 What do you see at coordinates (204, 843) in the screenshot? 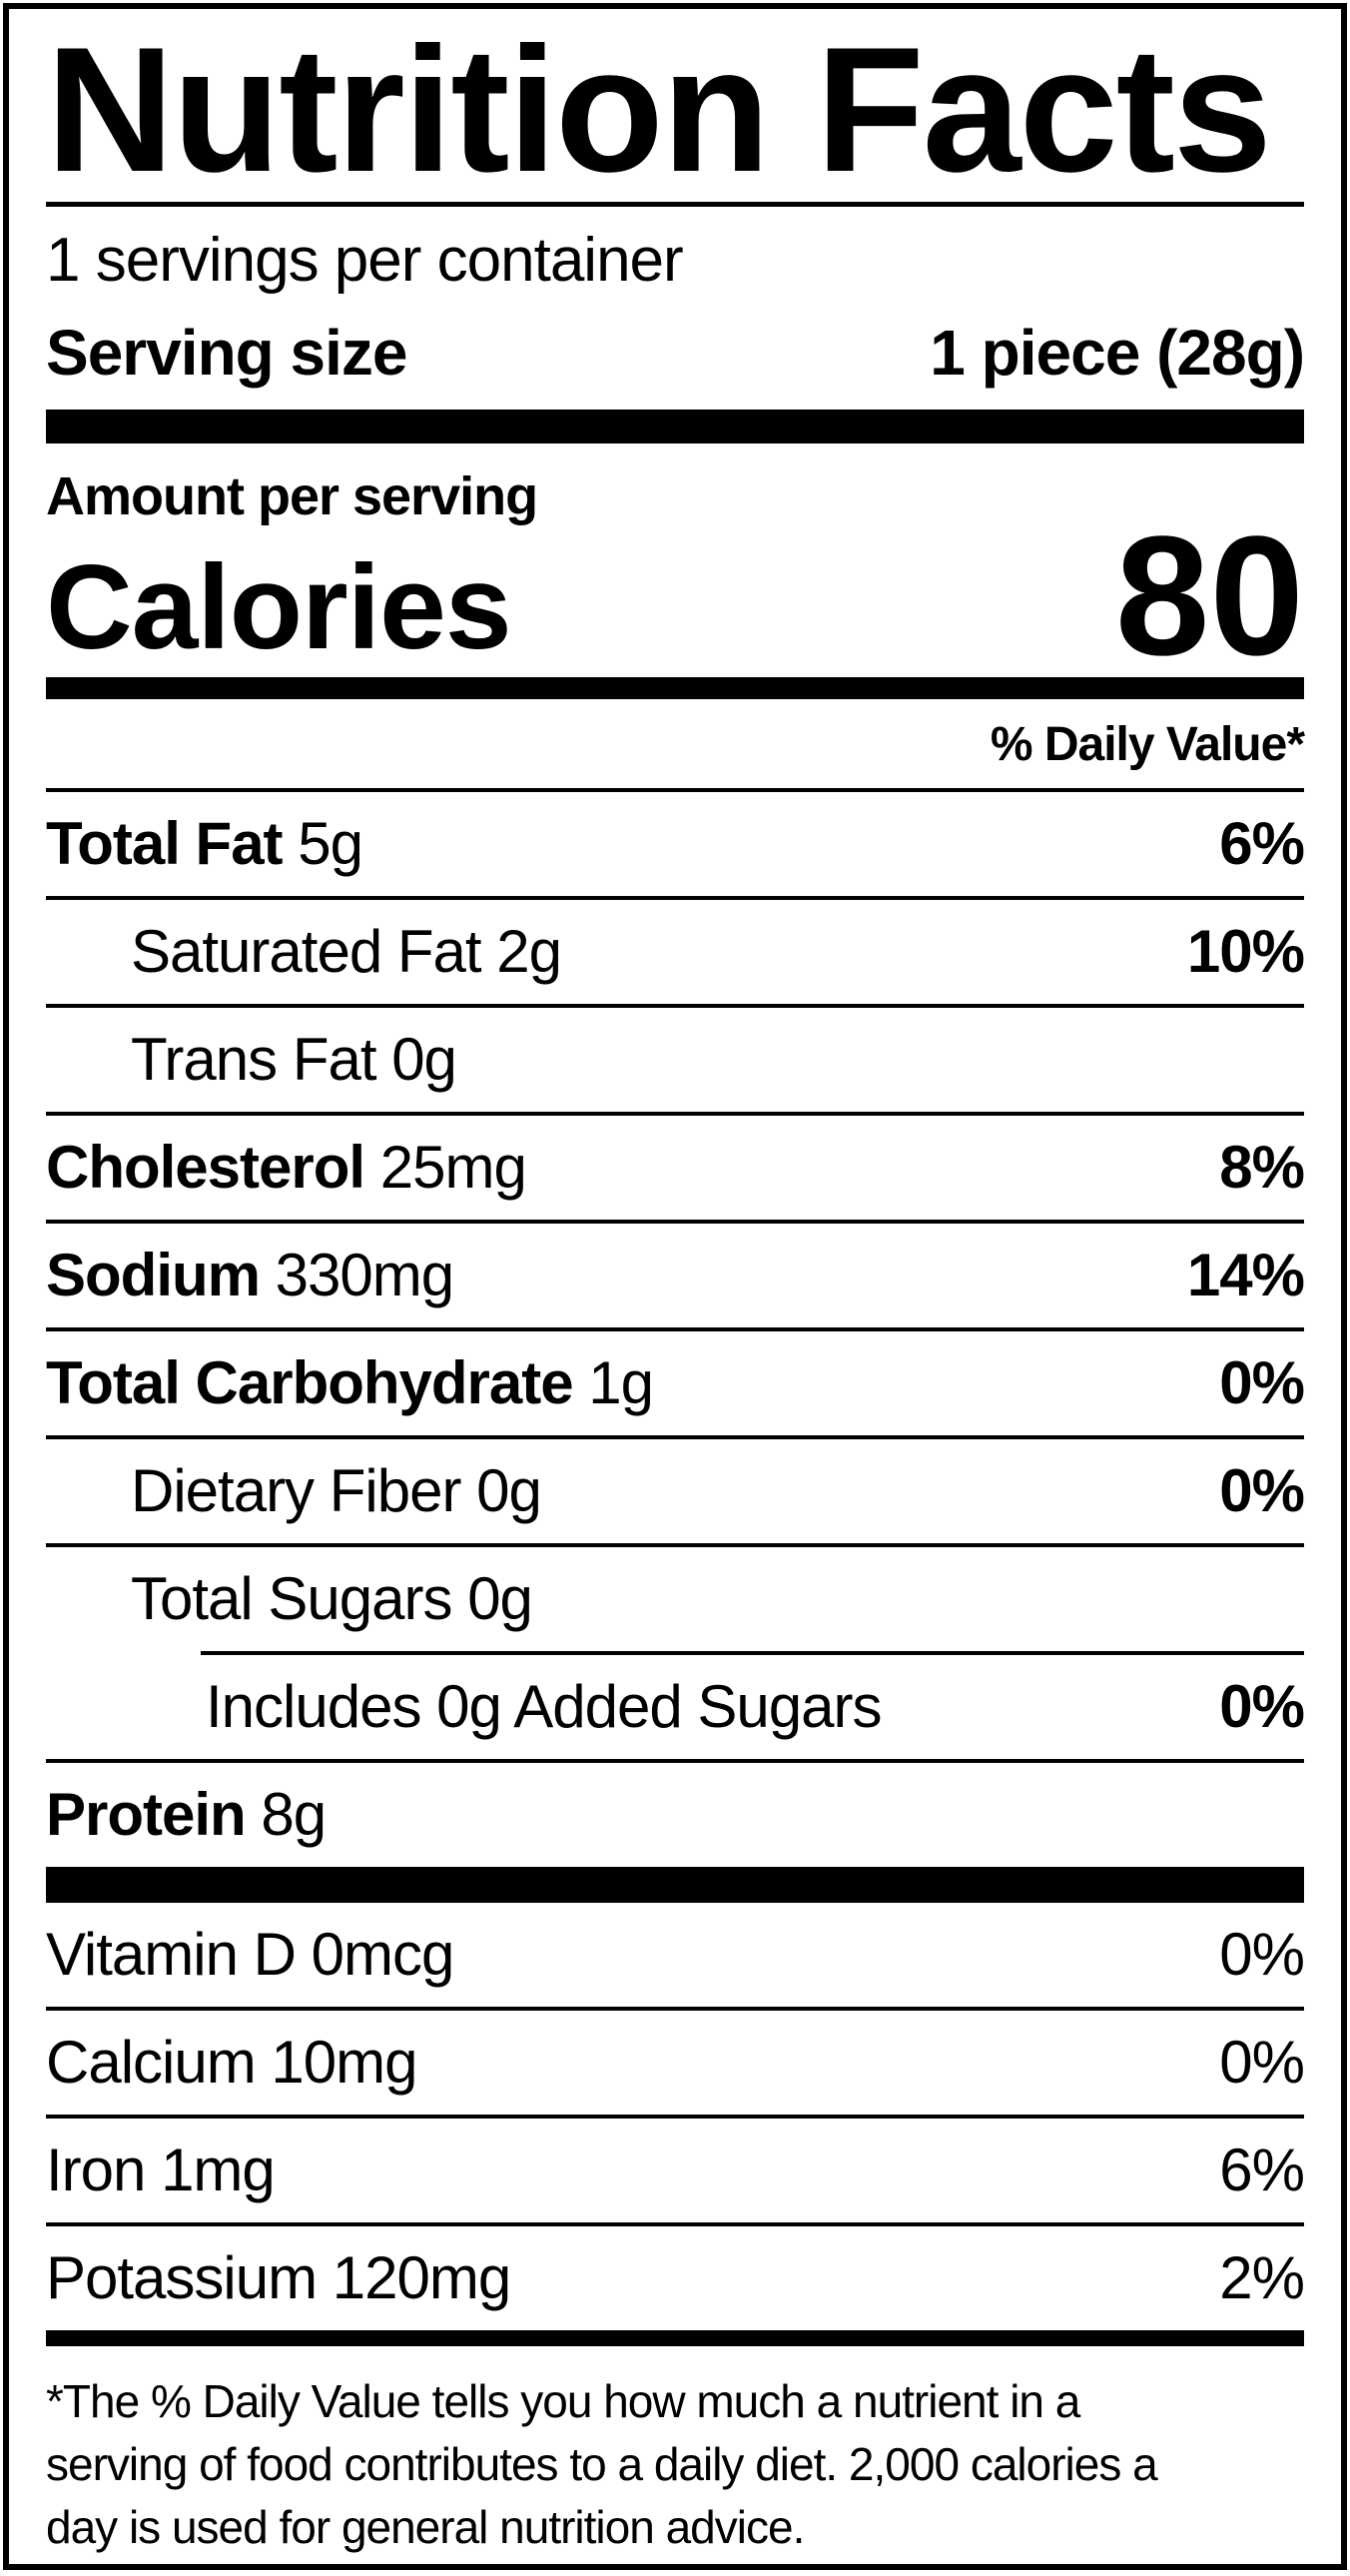
I see `nutrient-name-amount: Total Fat 5g` at bounding box center [204, 843].